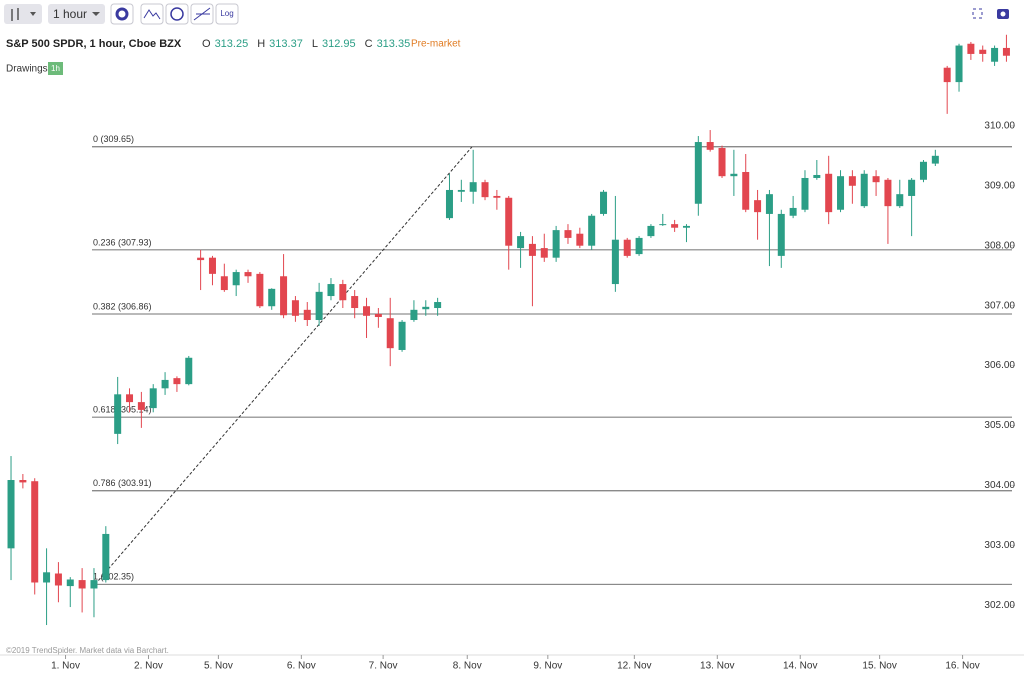 Image resolution: width=1024 pixels, height=679 pixels. I want to click on ohlc-value: 313.25, so click(232, 44).